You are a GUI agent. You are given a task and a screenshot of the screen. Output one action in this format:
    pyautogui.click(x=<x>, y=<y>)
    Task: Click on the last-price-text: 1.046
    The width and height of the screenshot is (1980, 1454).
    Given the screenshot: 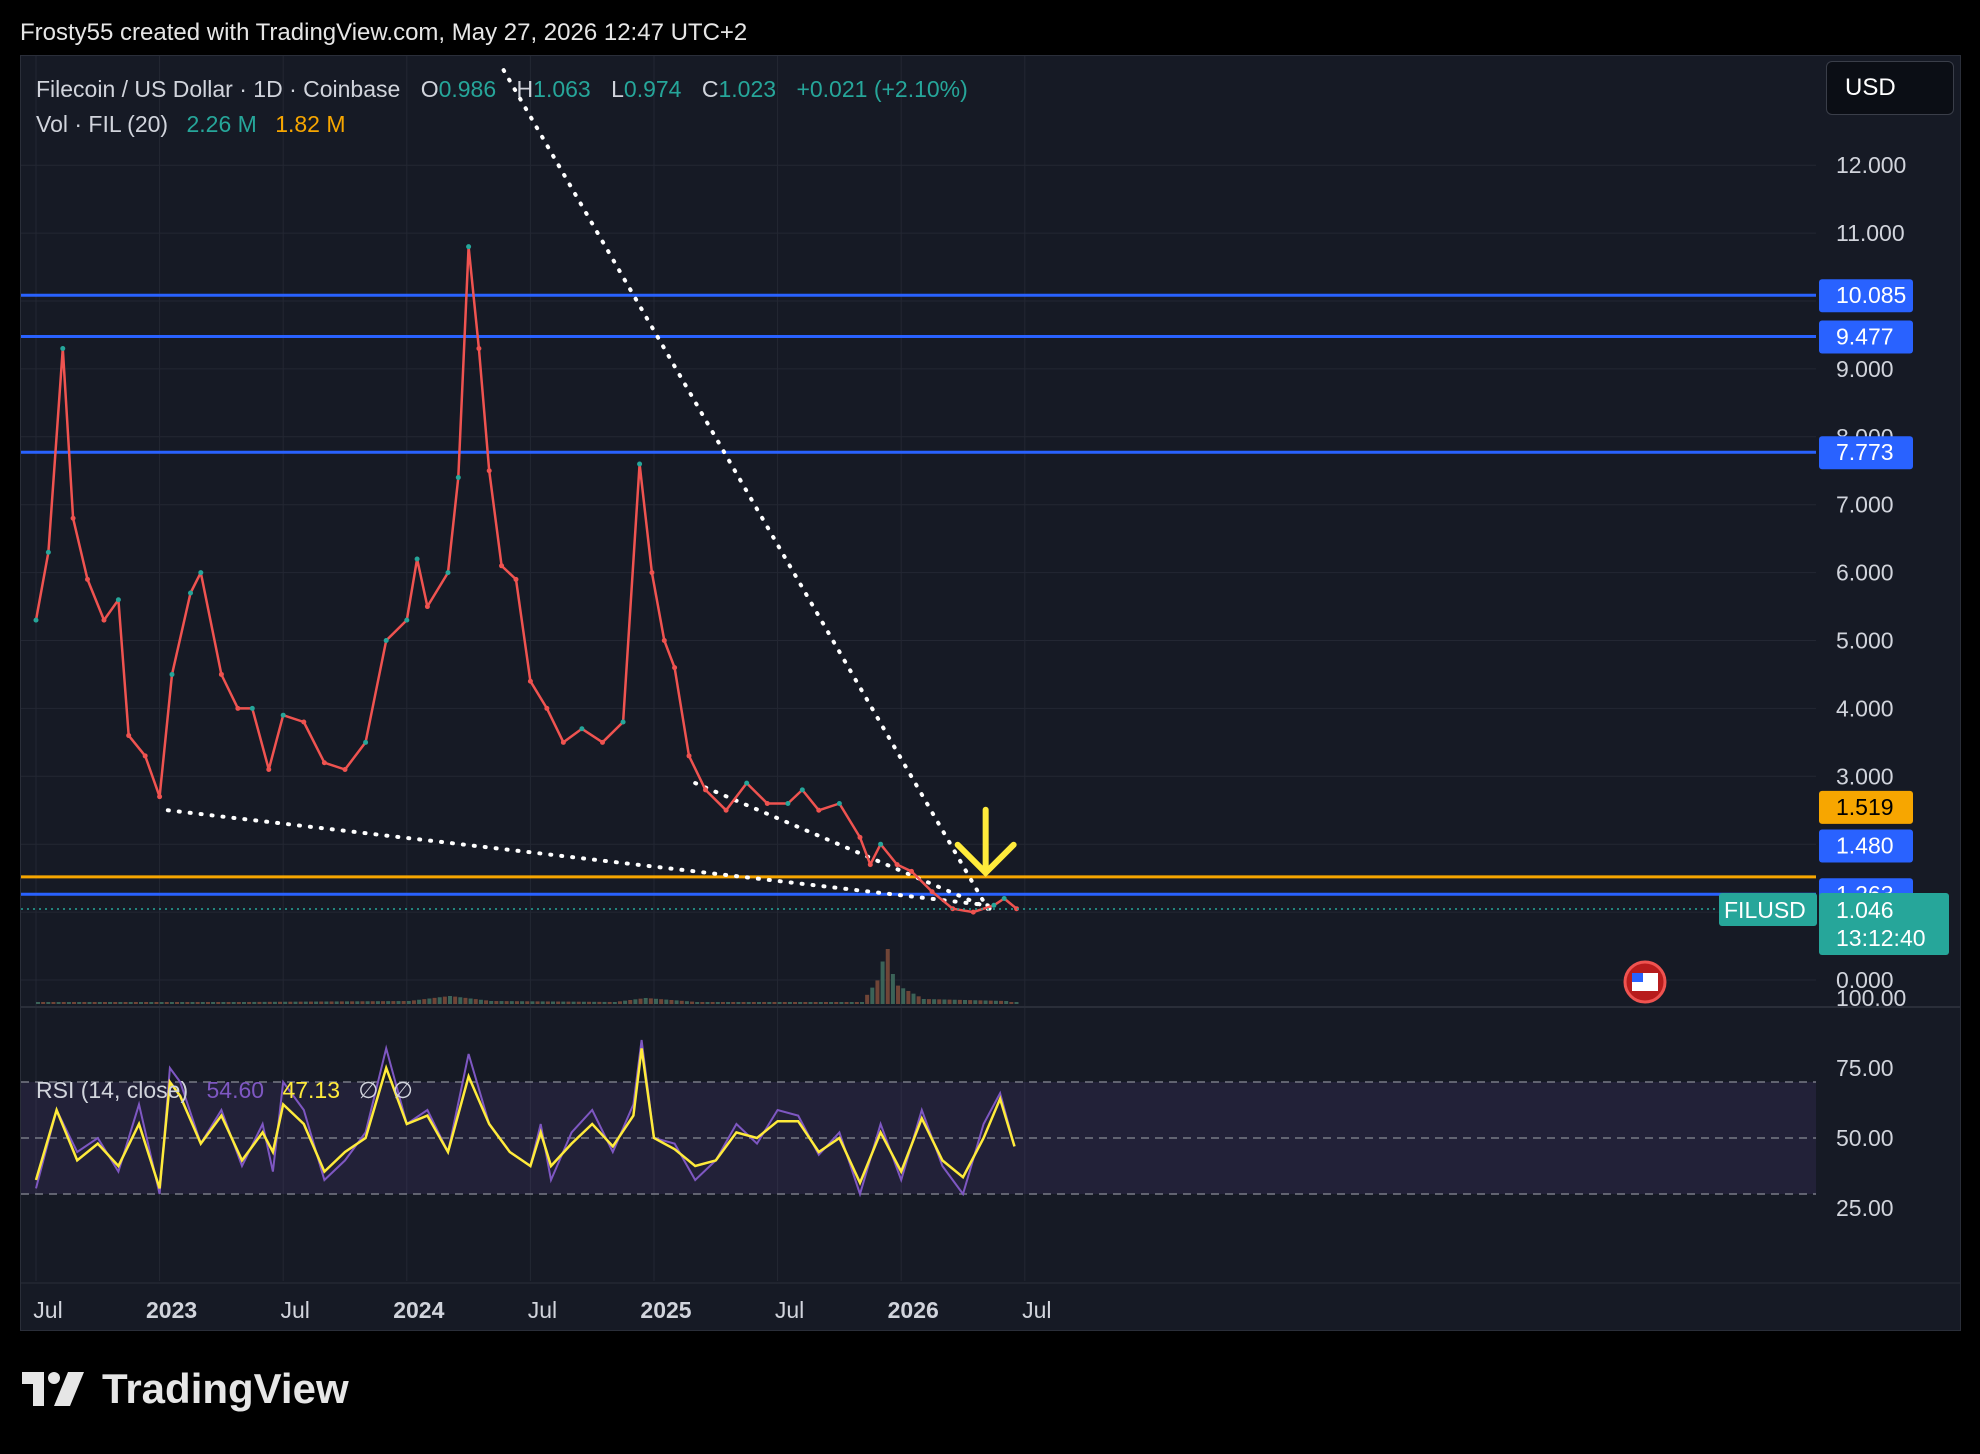 What is the action you would take?
    pyautogui.click(x=1865, y=910)
    